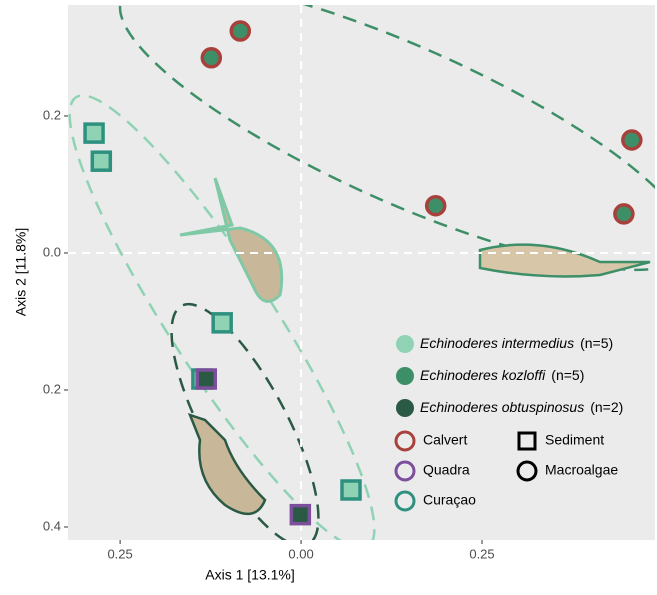 Image resolution: width=657 pixels, height=595 pixels. I want to click on x-tick-label: 0.00, so click(300, 553).